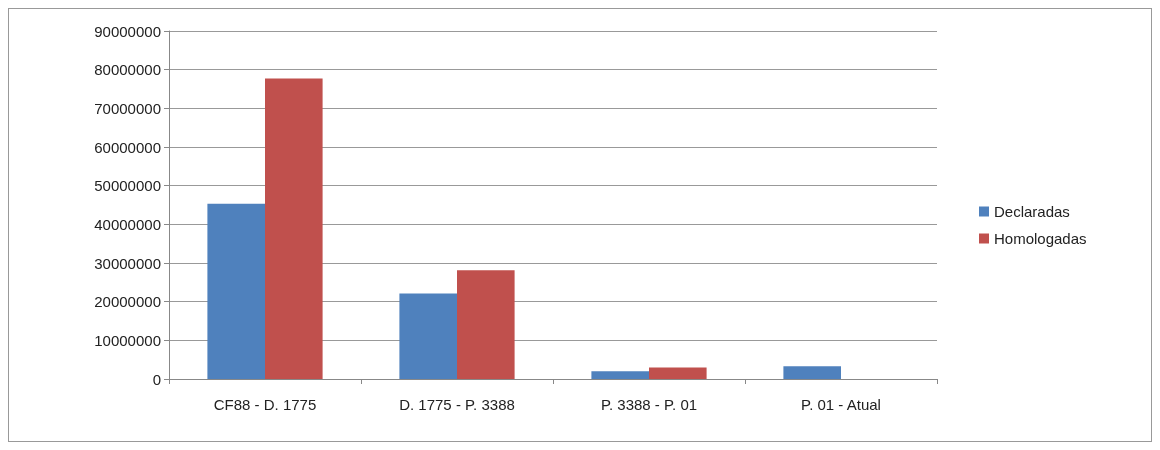  I want to click on x-tick-label: P. 3388 - P. 01, so click(649, 404).